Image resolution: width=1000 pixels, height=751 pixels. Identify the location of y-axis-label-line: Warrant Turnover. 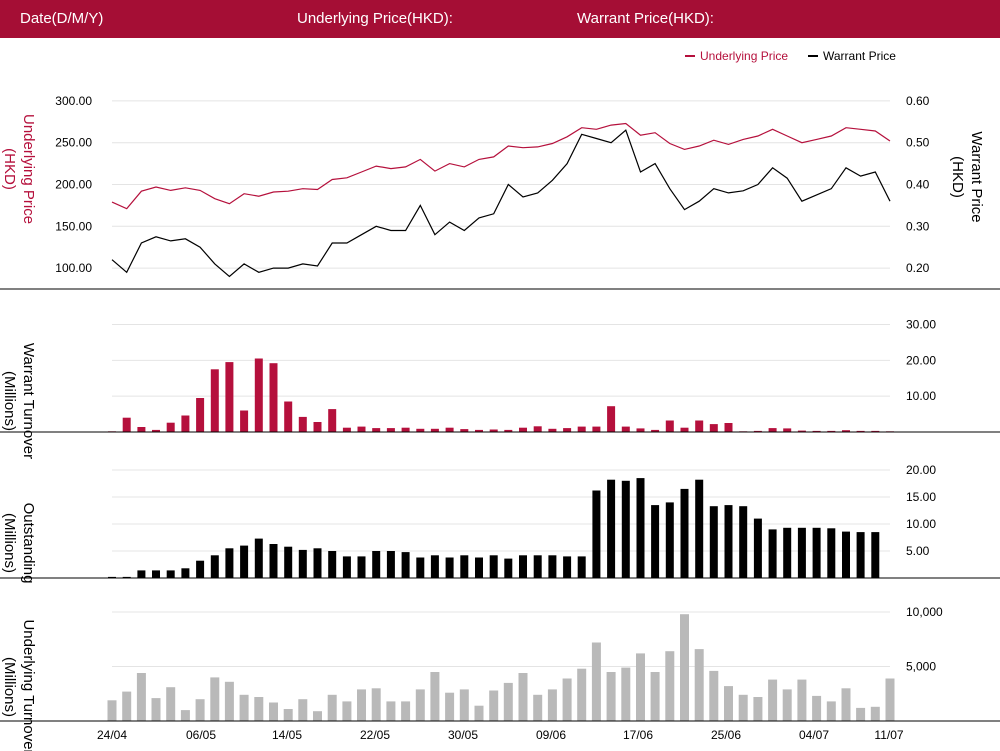
(28, 401).